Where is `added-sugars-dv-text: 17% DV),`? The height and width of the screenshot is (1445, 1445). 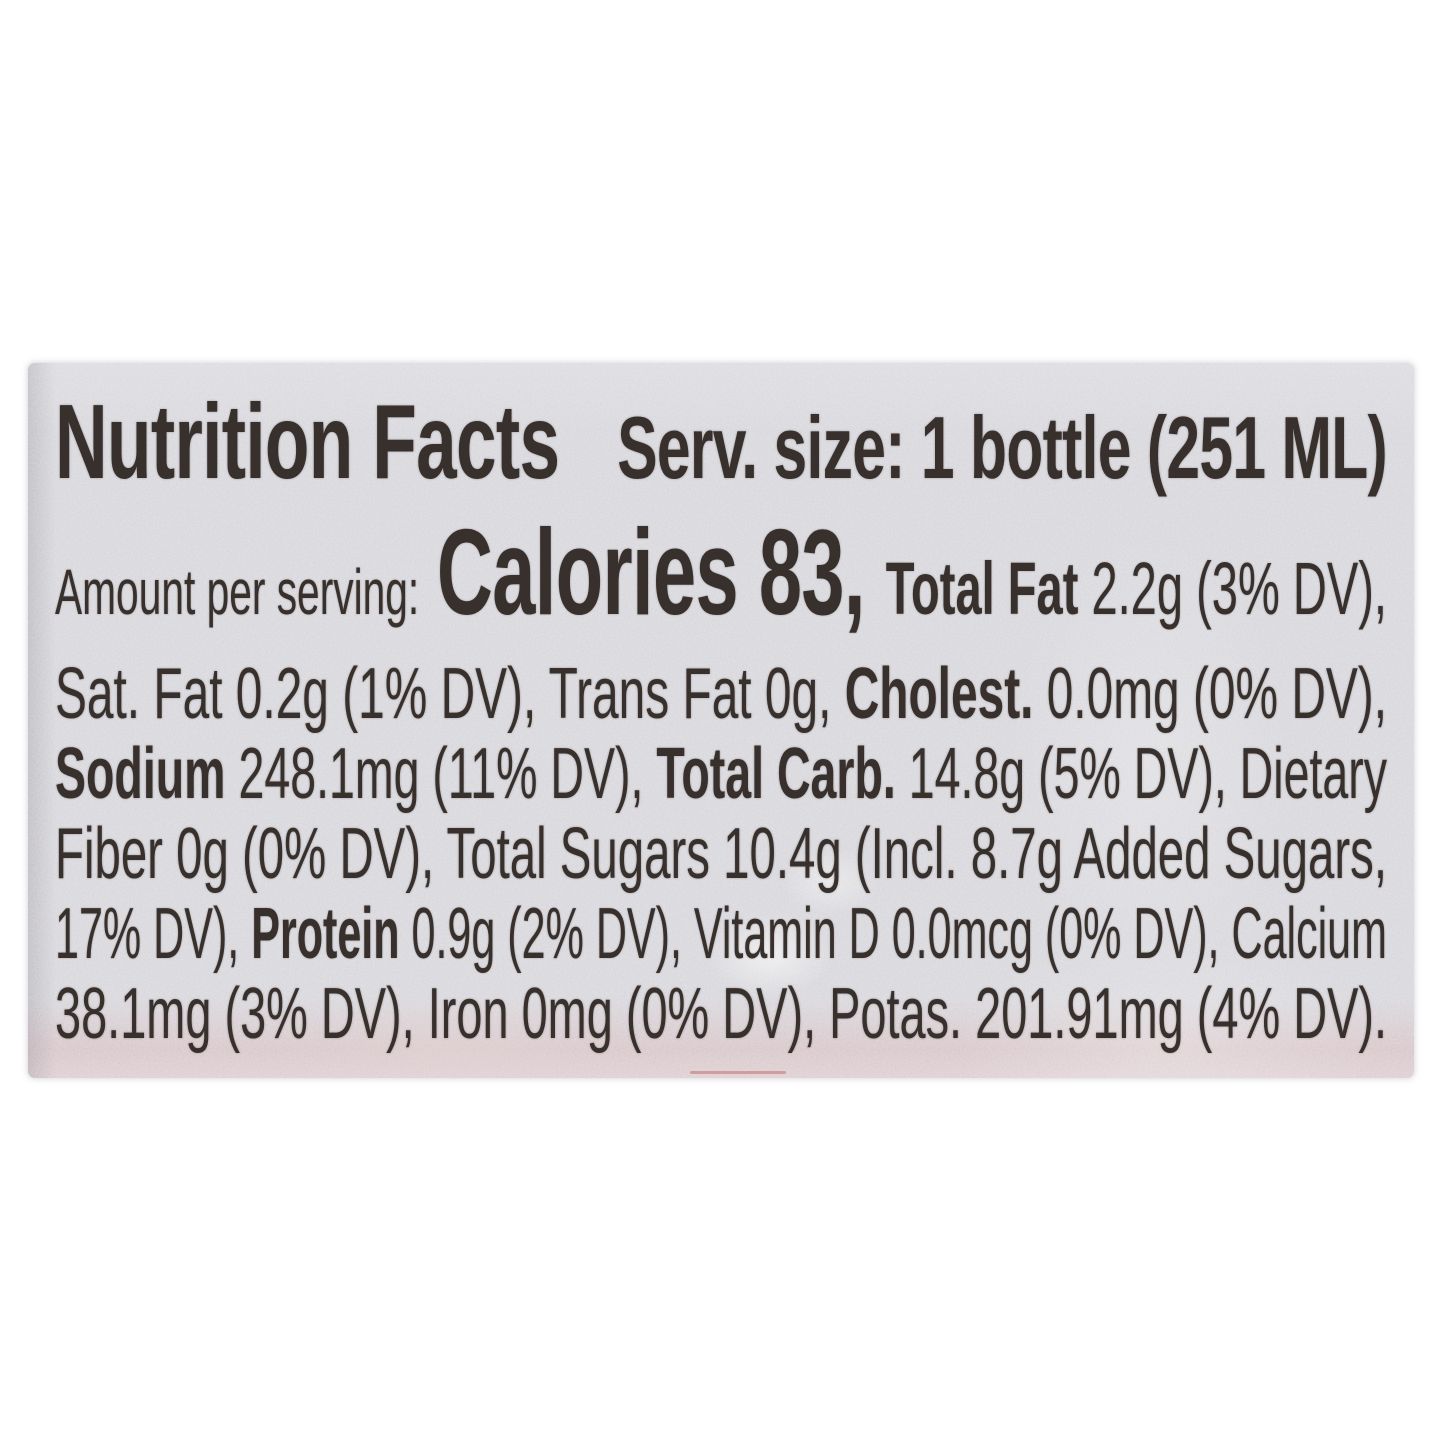 added-sugars-dv-text: 17% DV), is located at coordinates (153, 934).